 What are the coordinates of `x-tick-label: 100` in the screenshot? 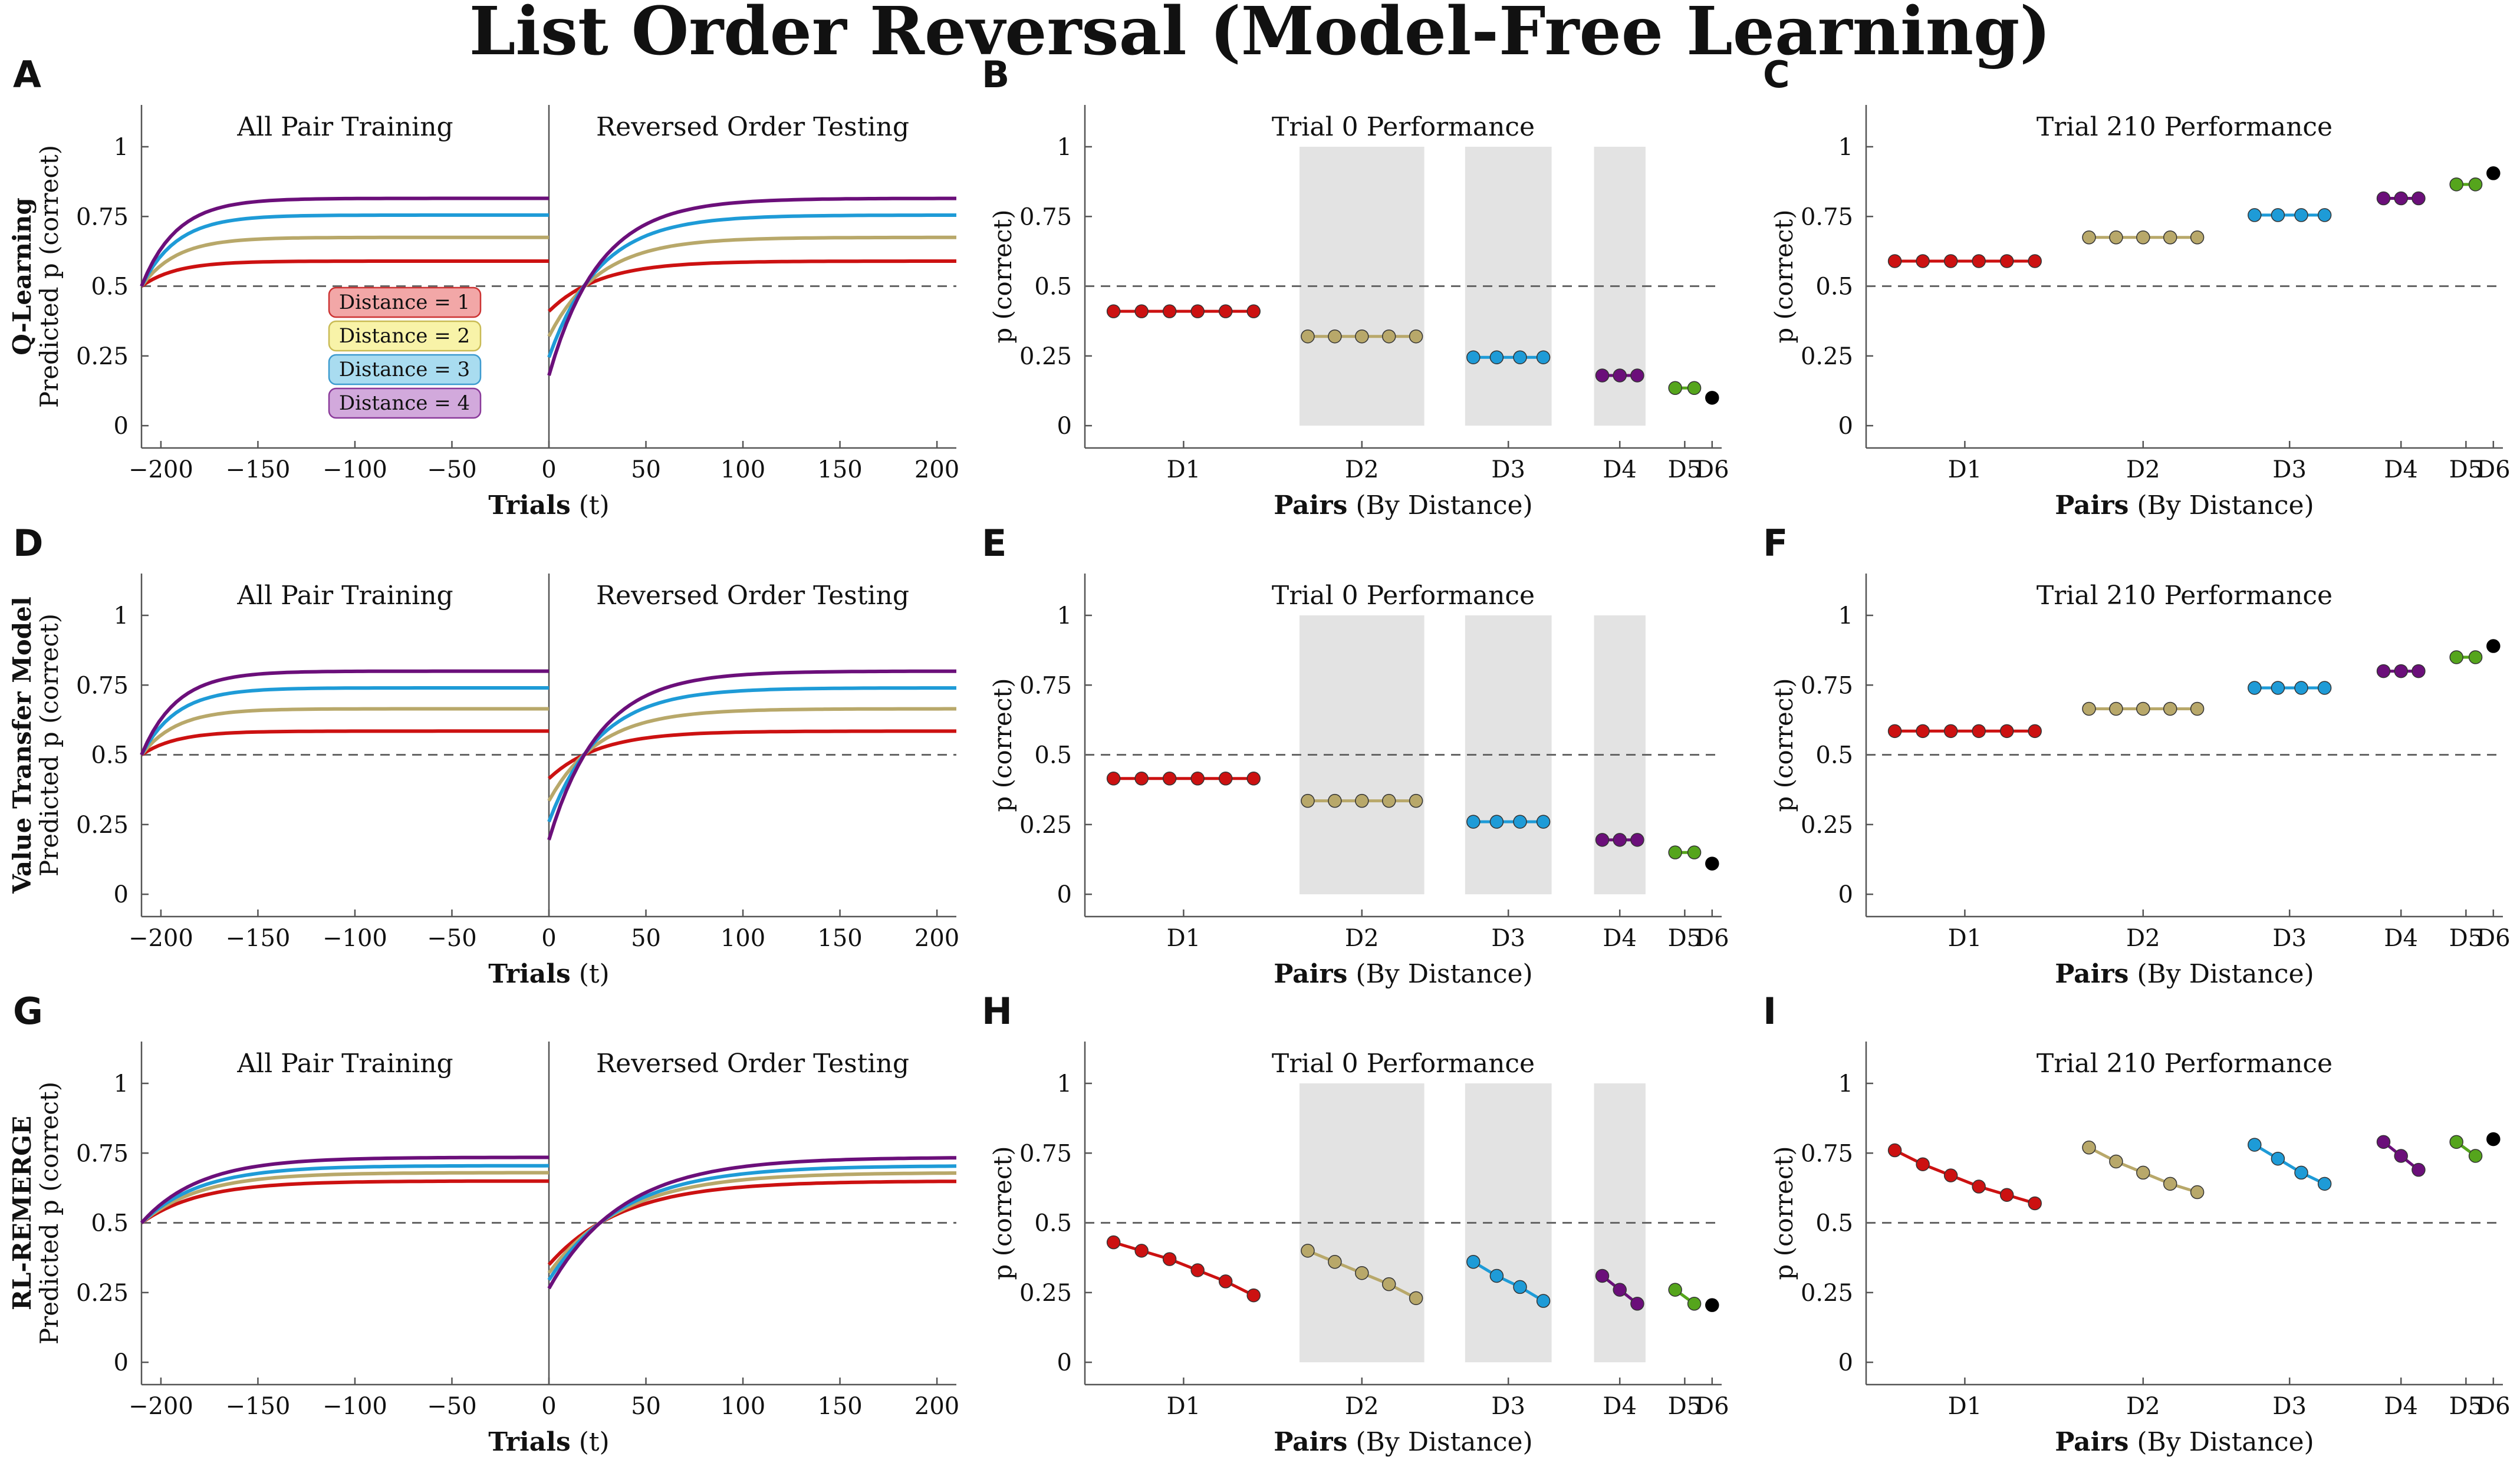 It's located at (743, 469).